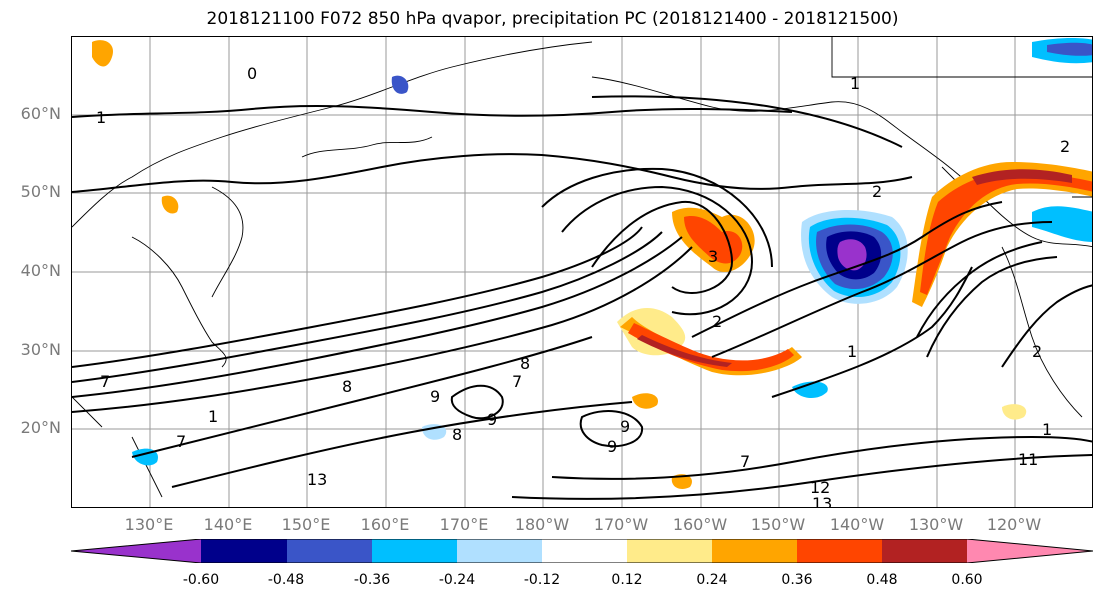 This screenshot has height=601, width=1105. Describe the element at coordinates (252, 73) in the screenshot. I see `contour-label: 0` at that location.